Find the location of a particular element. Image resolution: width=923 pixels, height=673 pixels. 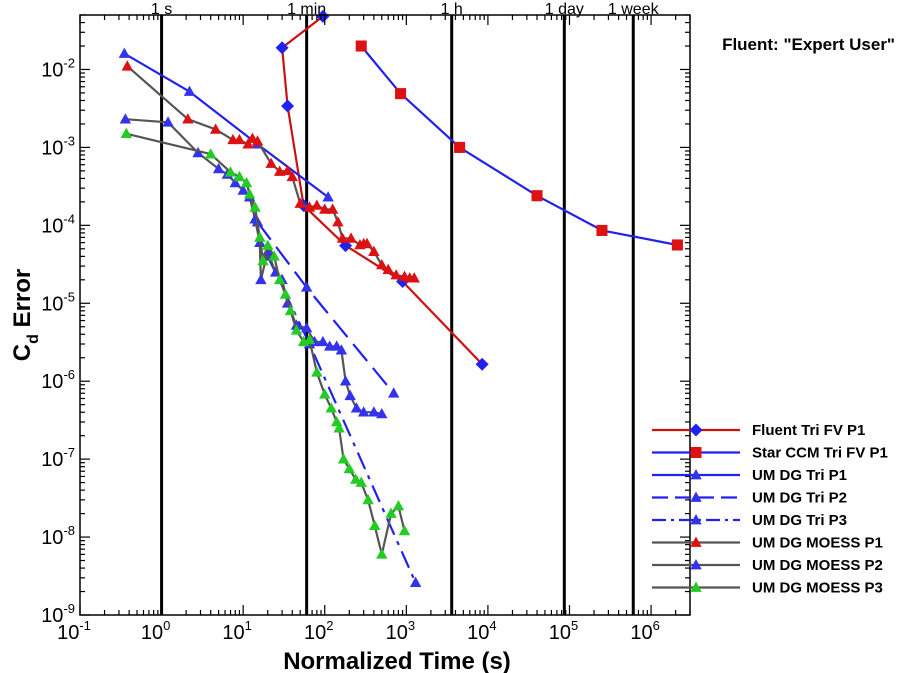

series-line is located at coordinates (226, 125).